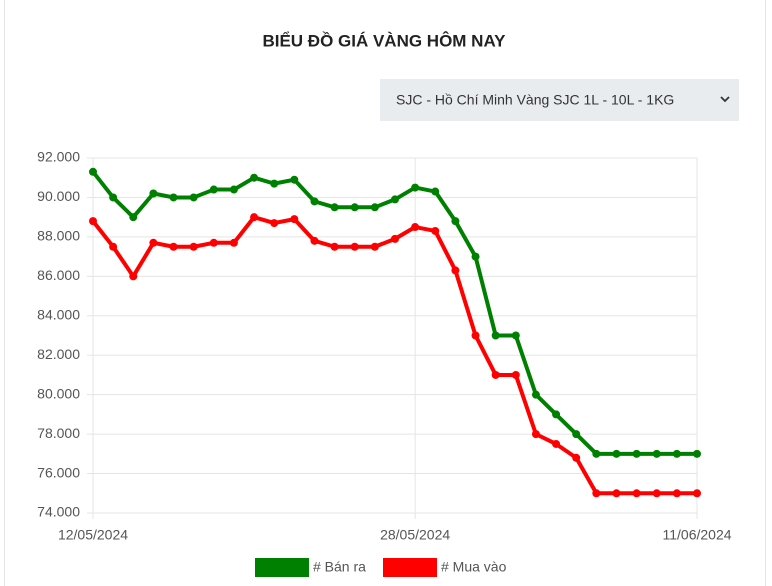  Describe the element at coordinates (58, 472) in the screenshot. I see `y-tick-label: 76.000` at that location.